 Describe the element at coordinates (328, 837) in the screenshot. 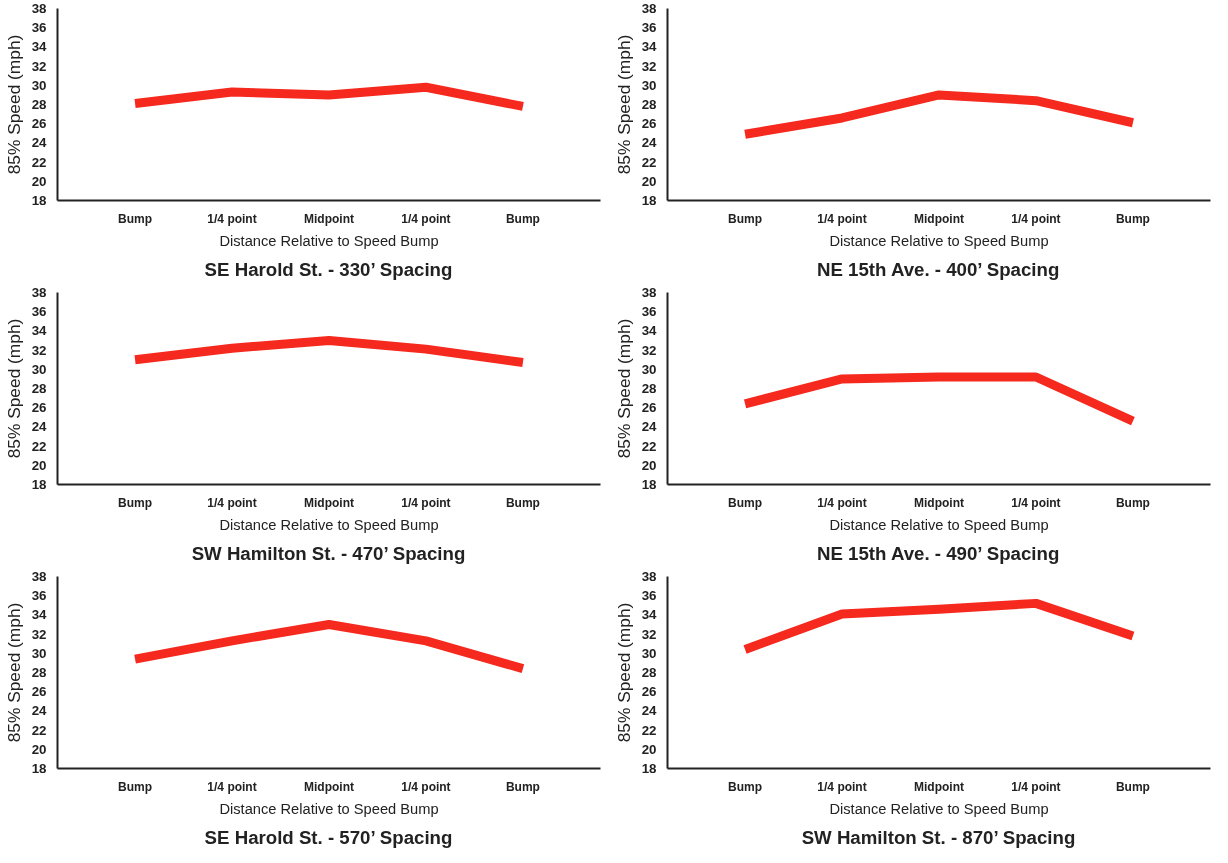

I see `text: SE Harold St. - 570’ Spacing` at that location.